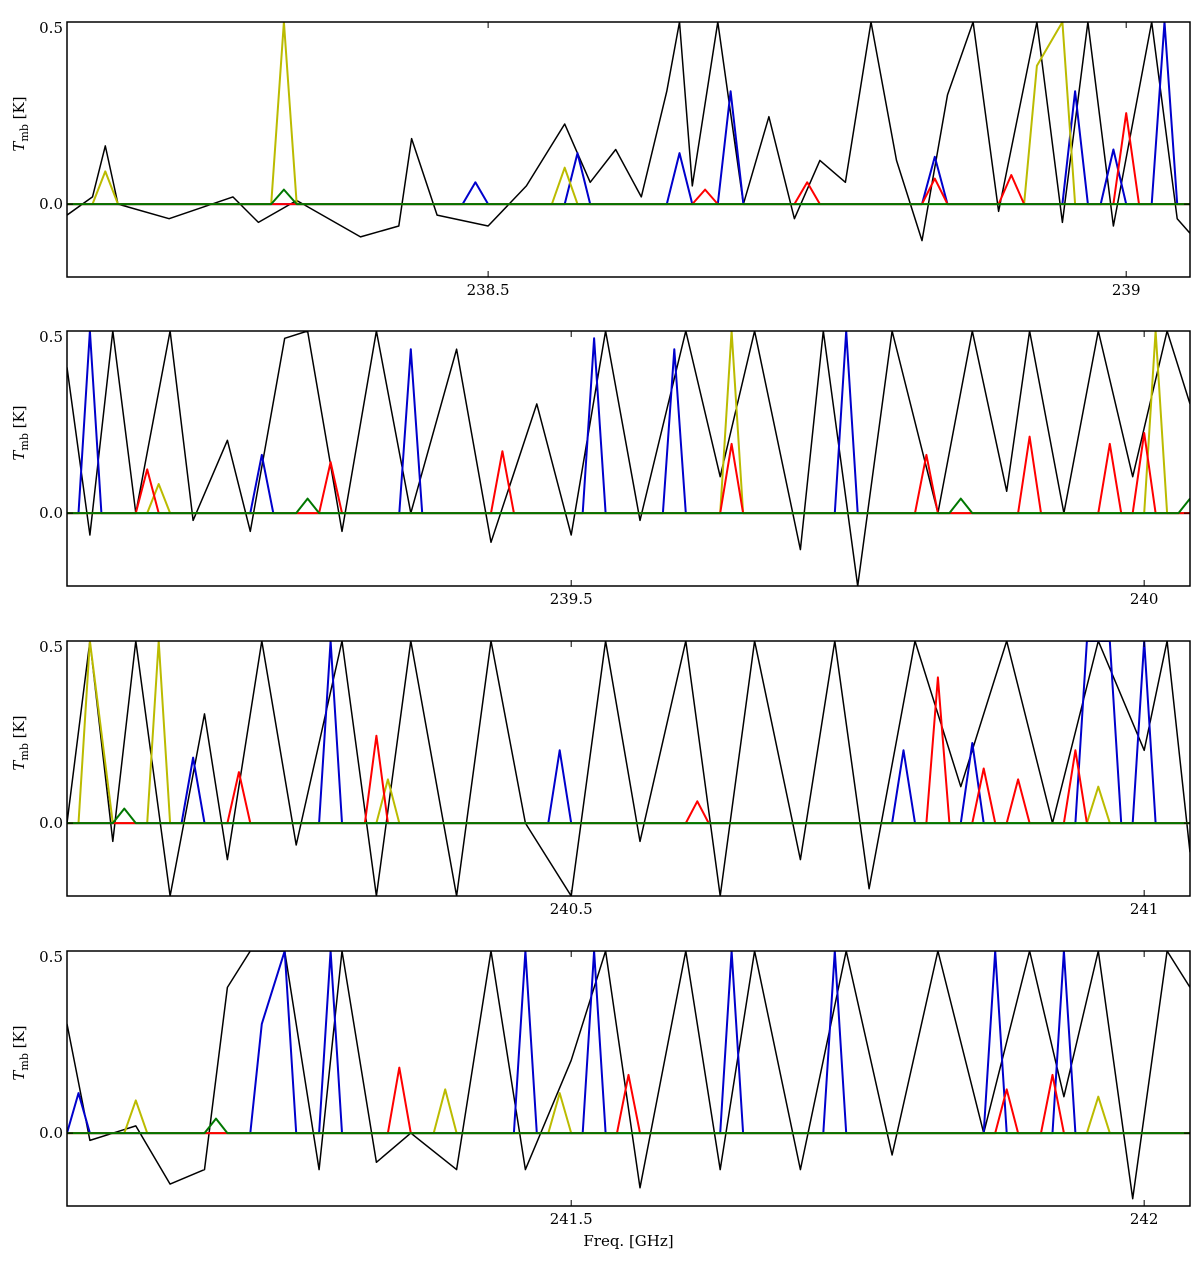 The height and width of the screenshot is (1271, 1200). Describe the element at coordinates (571, 1219) in the screenshot. I see `x-tick-label: 241.5` at that location.